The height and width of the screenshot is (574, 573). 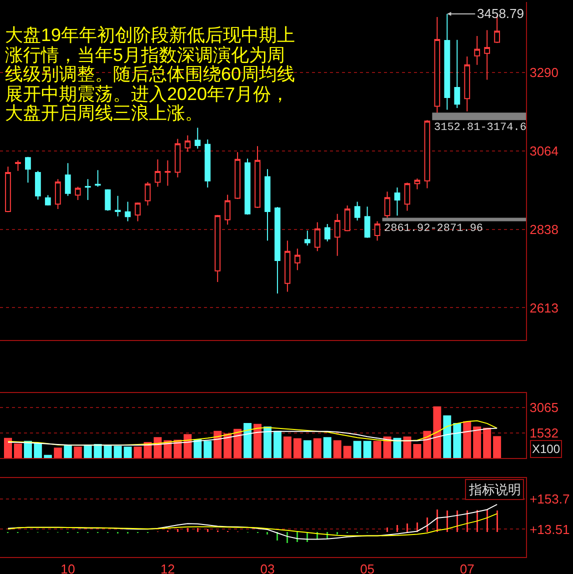 What do you see at coordinates (167, 568) in the screenshot?
I see `x-tick-label: 12` at bounding box center [167, 568].